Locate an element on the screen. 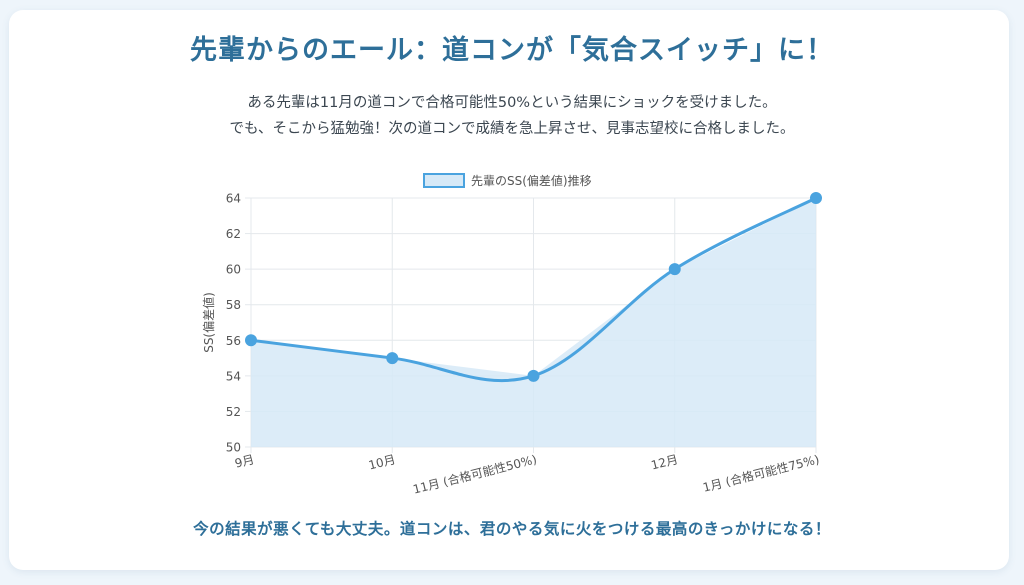  footer-message: 今の結果が悪くても大丈夫。道コンは、君のやる気に火をつける最高のきっかけになる！ is located at coordinates (512, 529).